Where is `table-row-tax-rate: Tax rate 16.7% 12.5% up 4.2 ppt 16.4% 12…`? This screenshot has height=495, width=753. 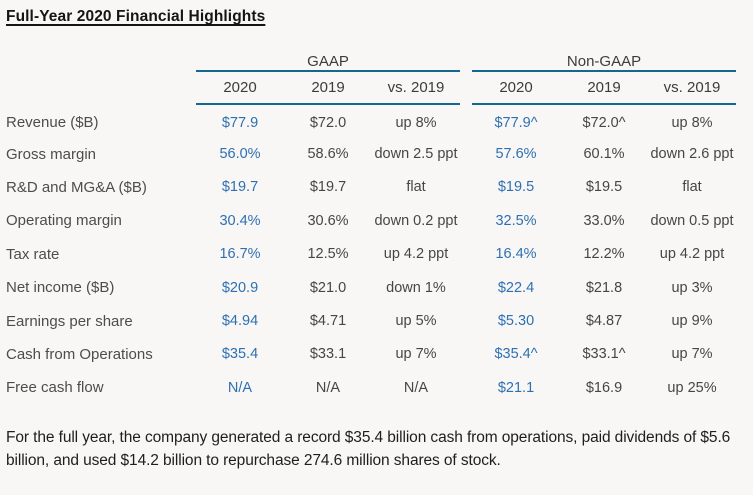 table-row-tax-rate: Tax rate 16.7% 12.5% up 4.2 ppt 16.4% 12… is located at coordinates (371, 254).